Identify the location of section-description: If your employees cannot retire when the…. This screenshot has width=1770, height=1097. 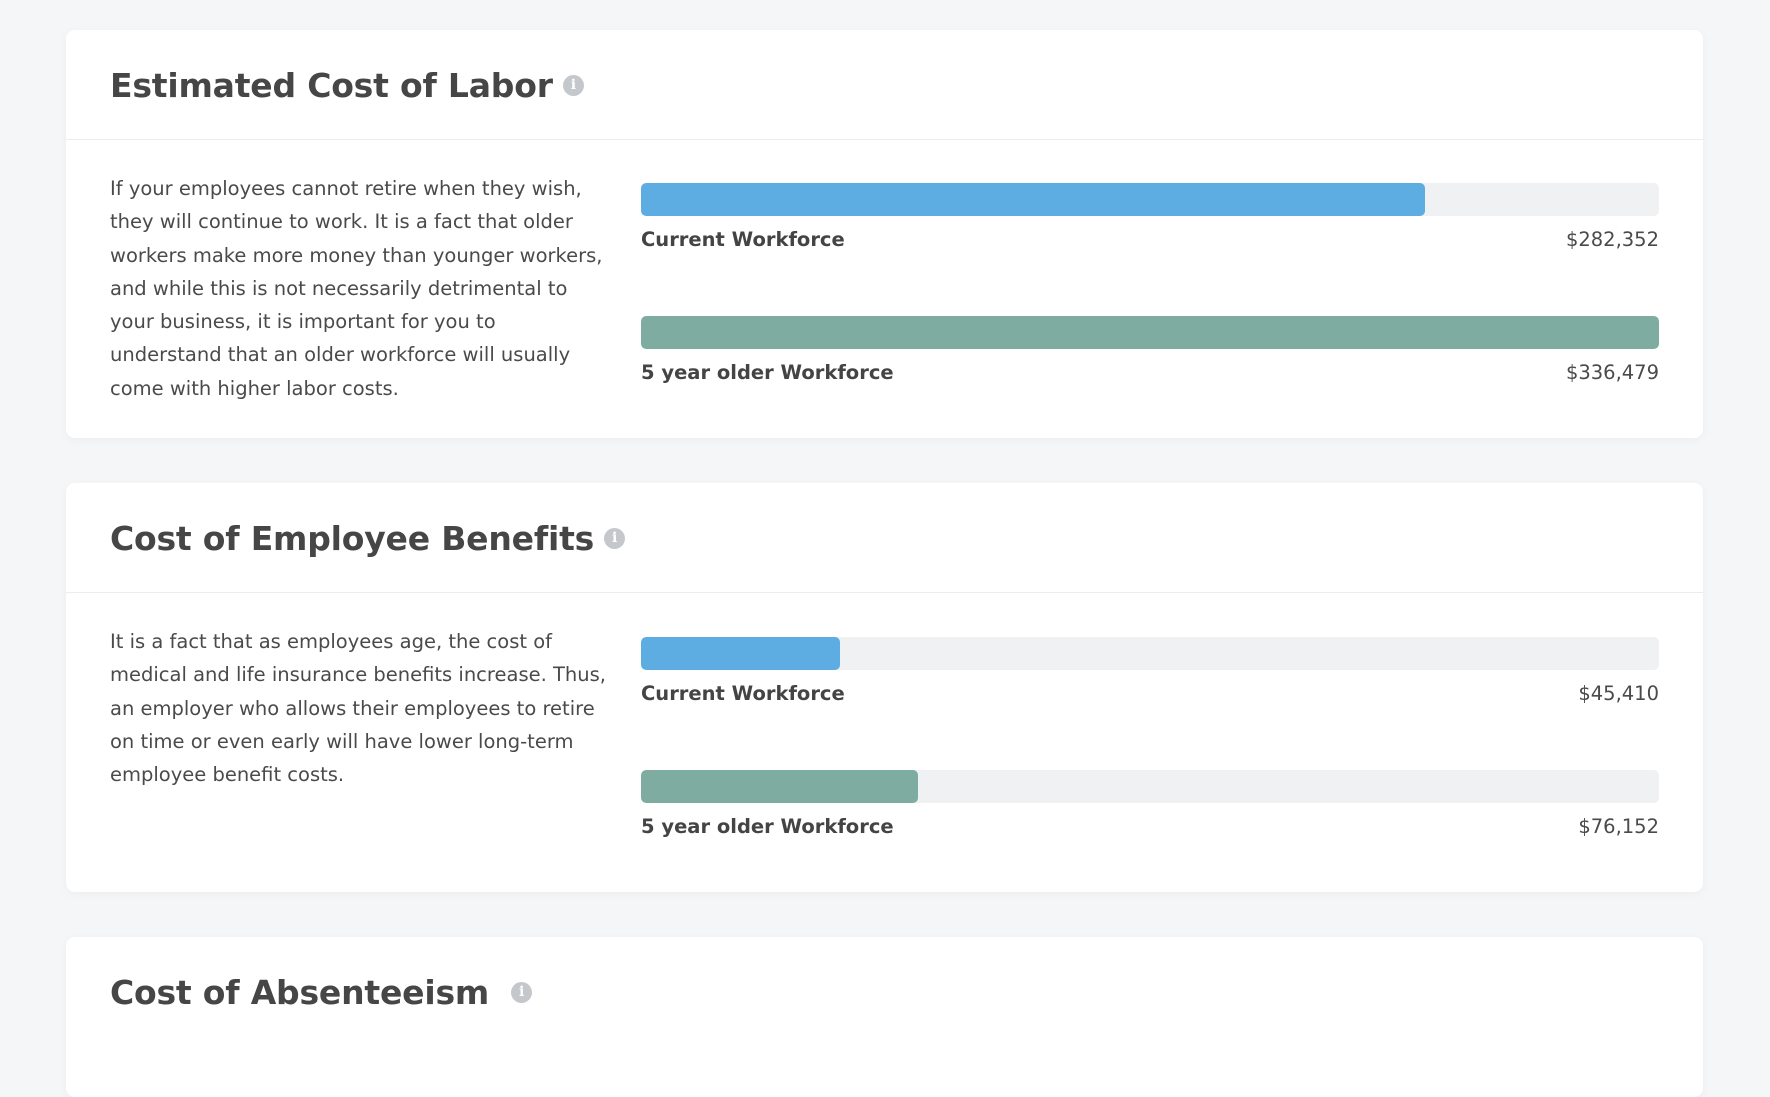
(356, 288).